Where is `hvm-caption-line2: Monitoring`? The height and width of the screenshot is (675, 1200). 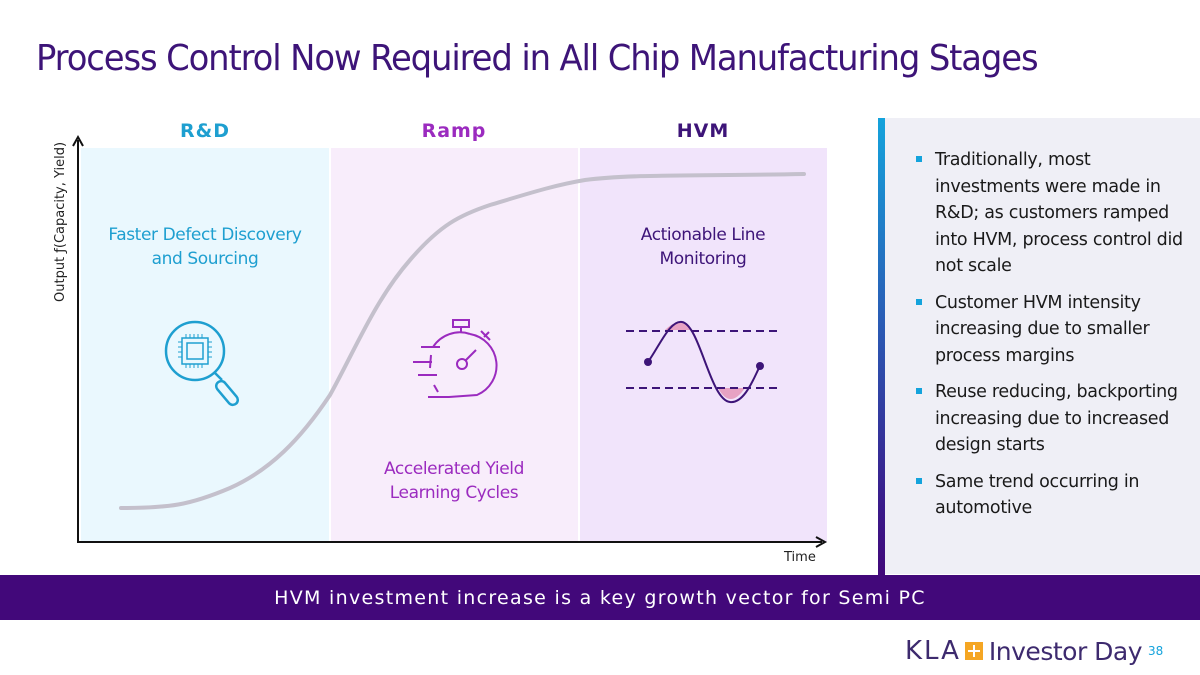 hvm-caption-line2: Monitoring is located at coordinates (703, 259).